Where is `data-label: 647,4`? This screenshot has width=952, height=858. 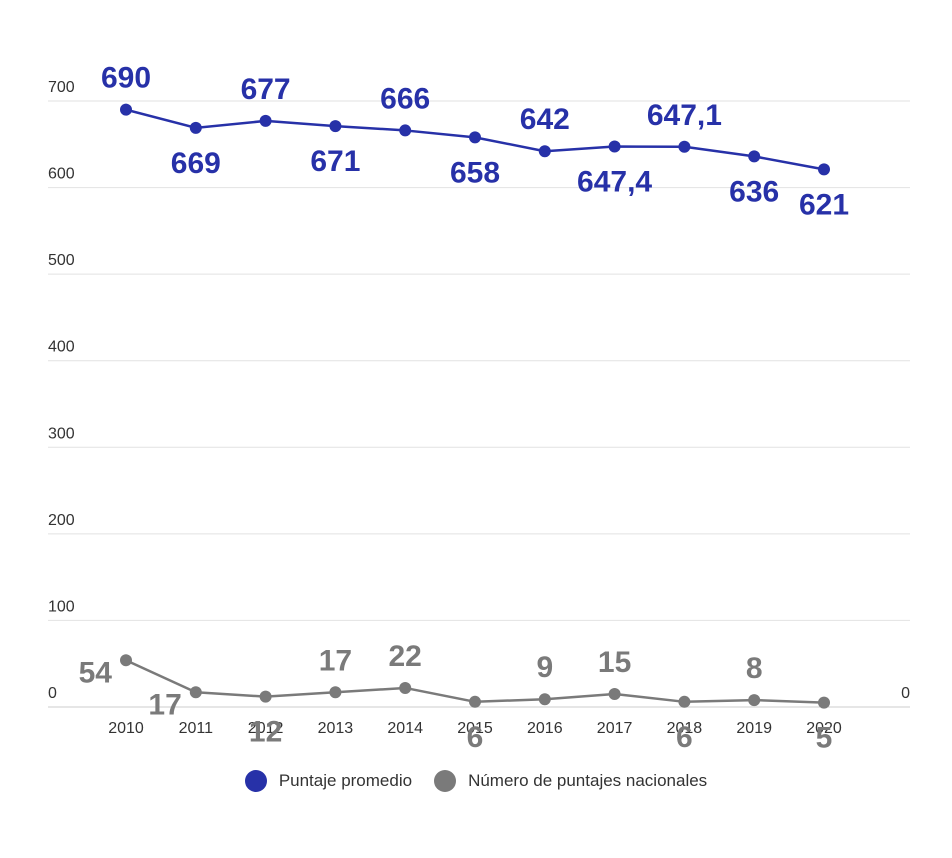 data-label: 647,4 is located at coordinates (614, 182).